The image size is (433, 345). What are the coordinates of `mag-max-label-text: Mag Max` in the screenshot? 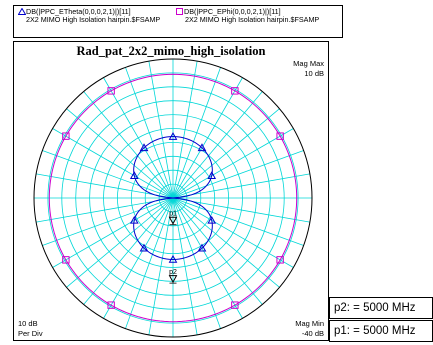 It's located at (308, 63).